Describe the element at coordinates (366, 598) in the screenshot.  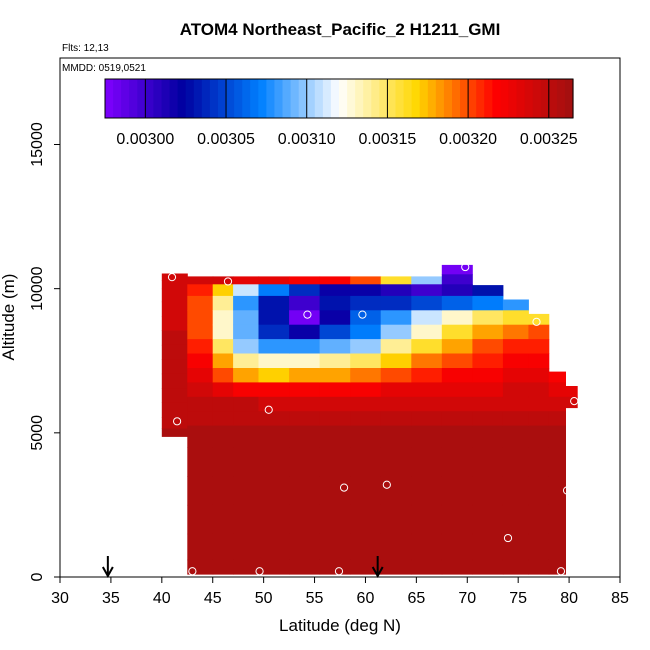
I see `x-tick-label: 60` at that location.